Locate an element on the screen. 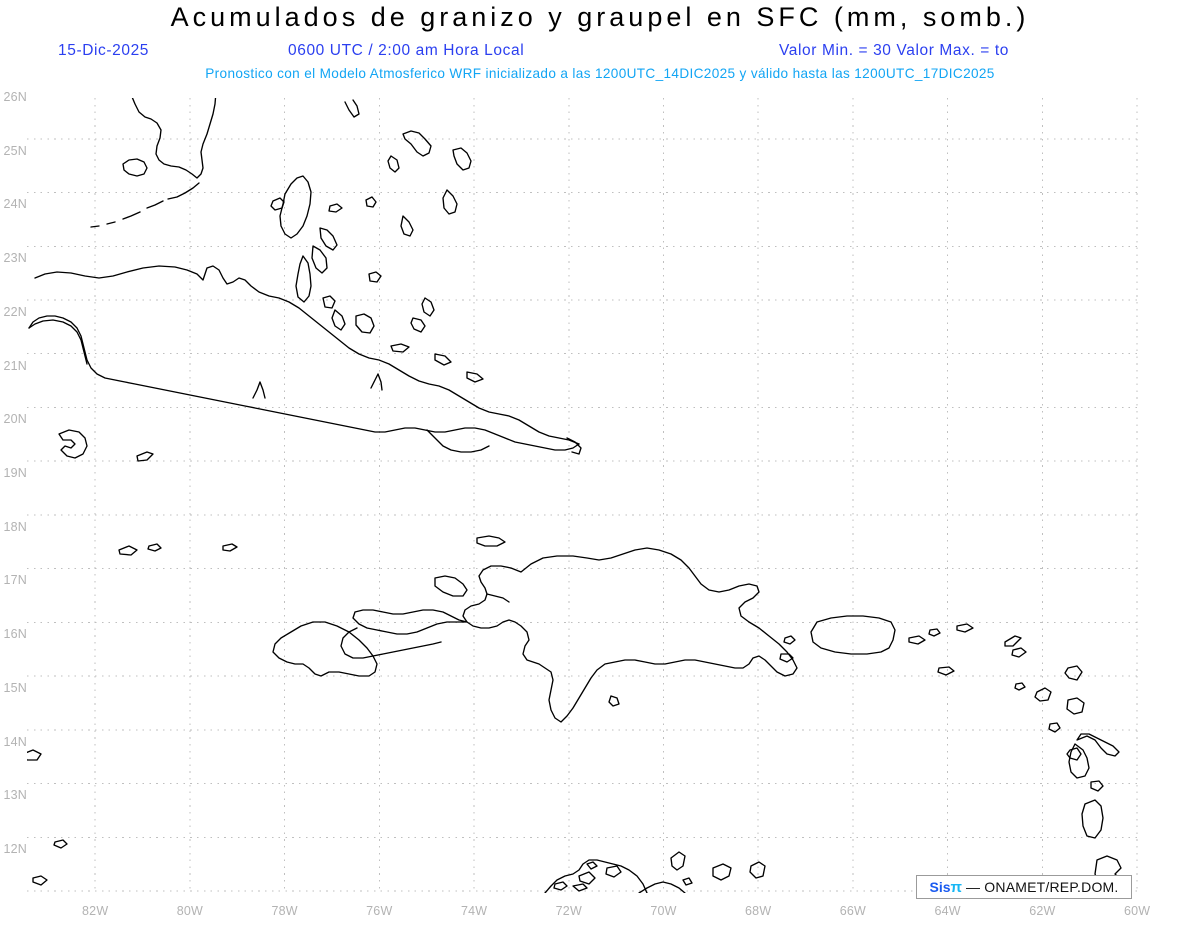 This screenshot has height=927, width=1200. coastline-haiti-south-peninsula is located at coordinates (410, 622).